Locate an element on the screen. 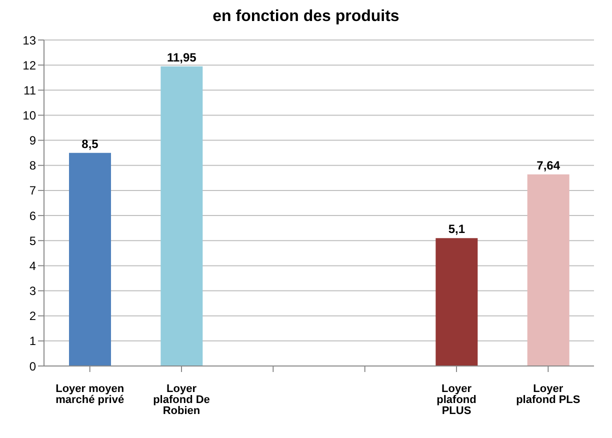 This screenshot has width=612, height=438. chart-title: en fonction des produits is located at coordinates (306, 17).